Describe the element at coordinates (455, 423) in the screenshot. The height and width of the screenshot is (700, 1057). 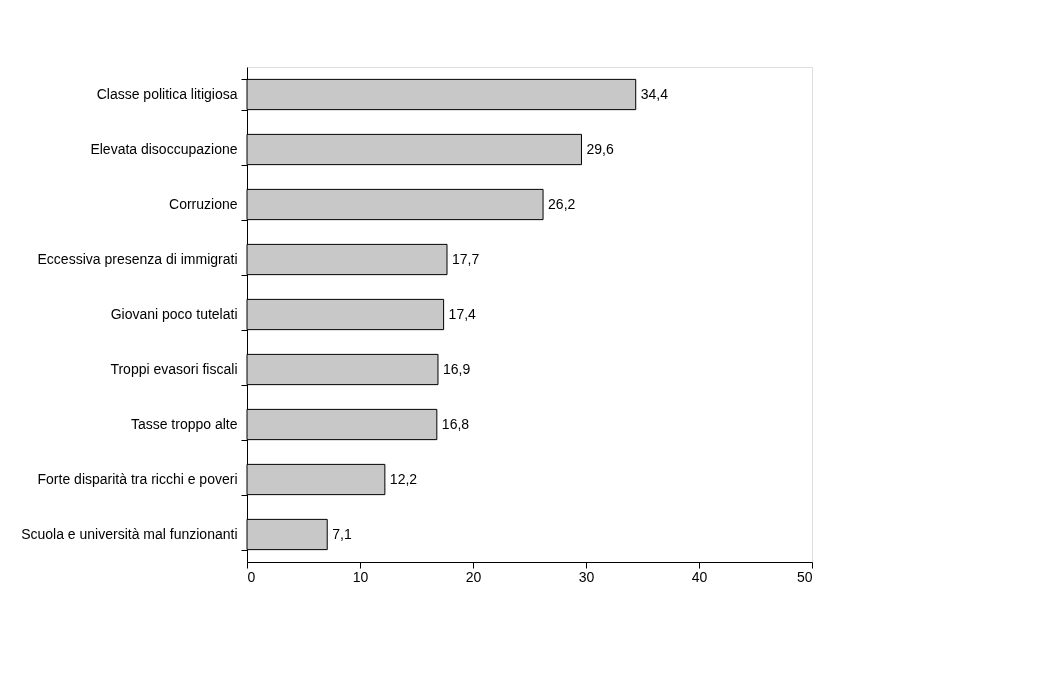
I see `data-label: 16,8` at that location.